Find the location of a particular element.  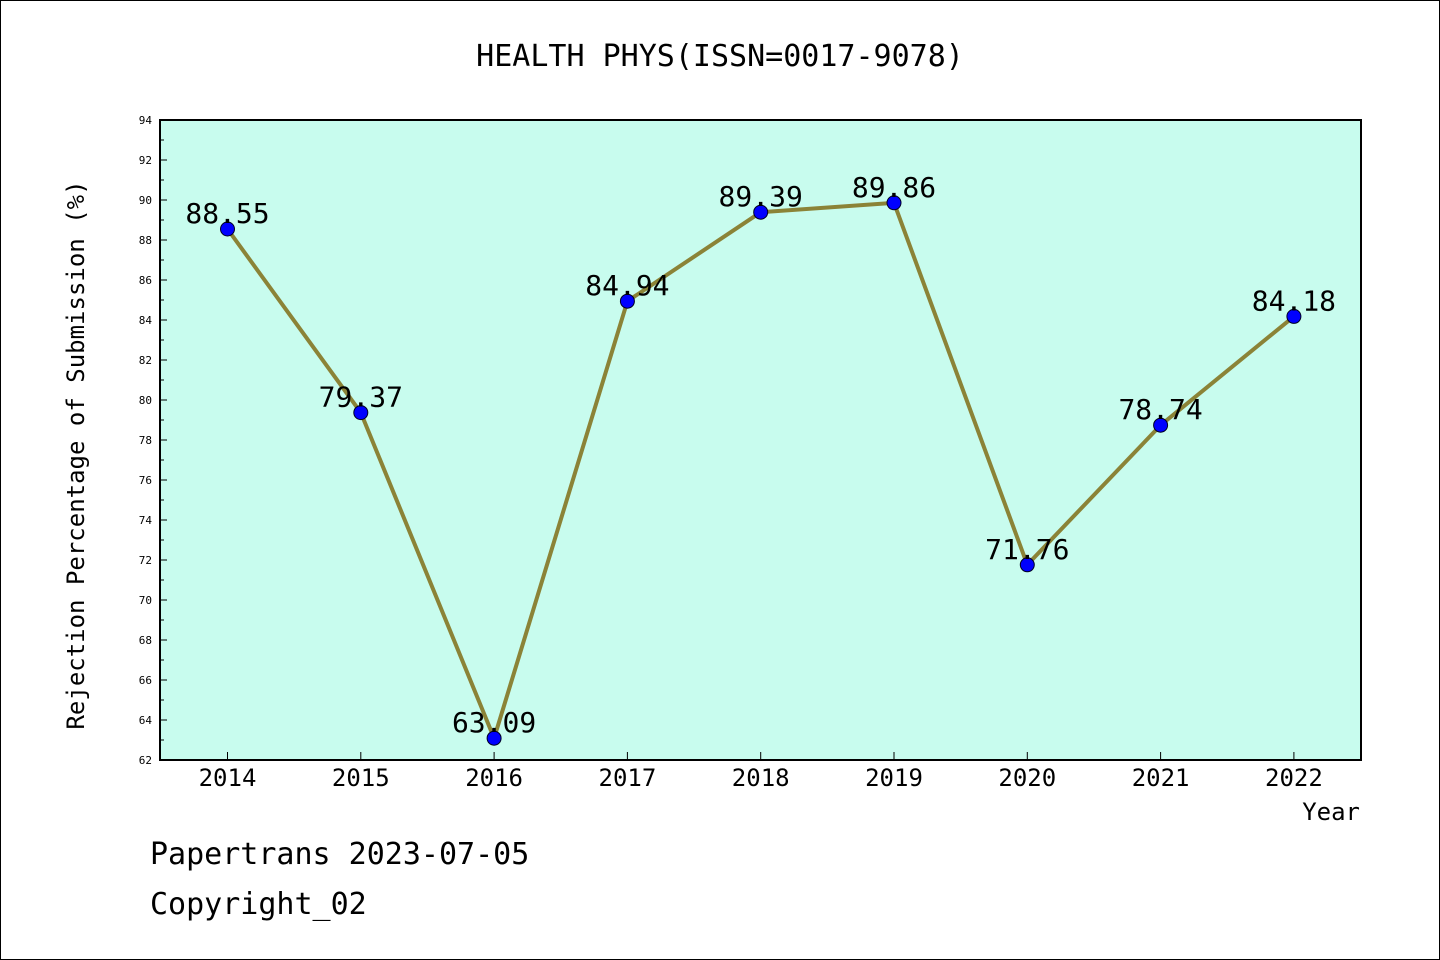

y-tick-label: 62 is located at coordinates (145, 760).